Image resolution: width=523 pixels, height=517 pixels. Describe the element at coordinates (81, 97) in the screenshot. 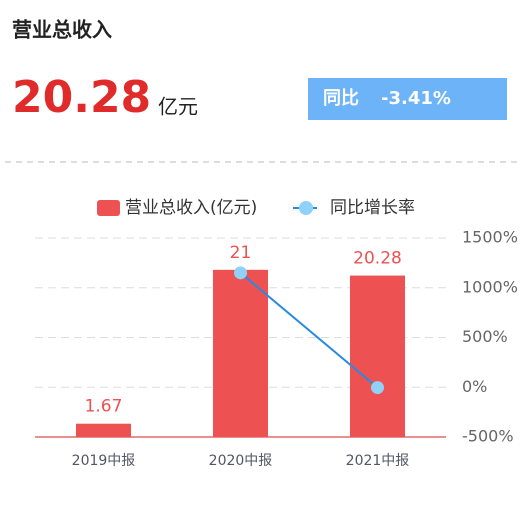

I see `value: 20.28` at that location.